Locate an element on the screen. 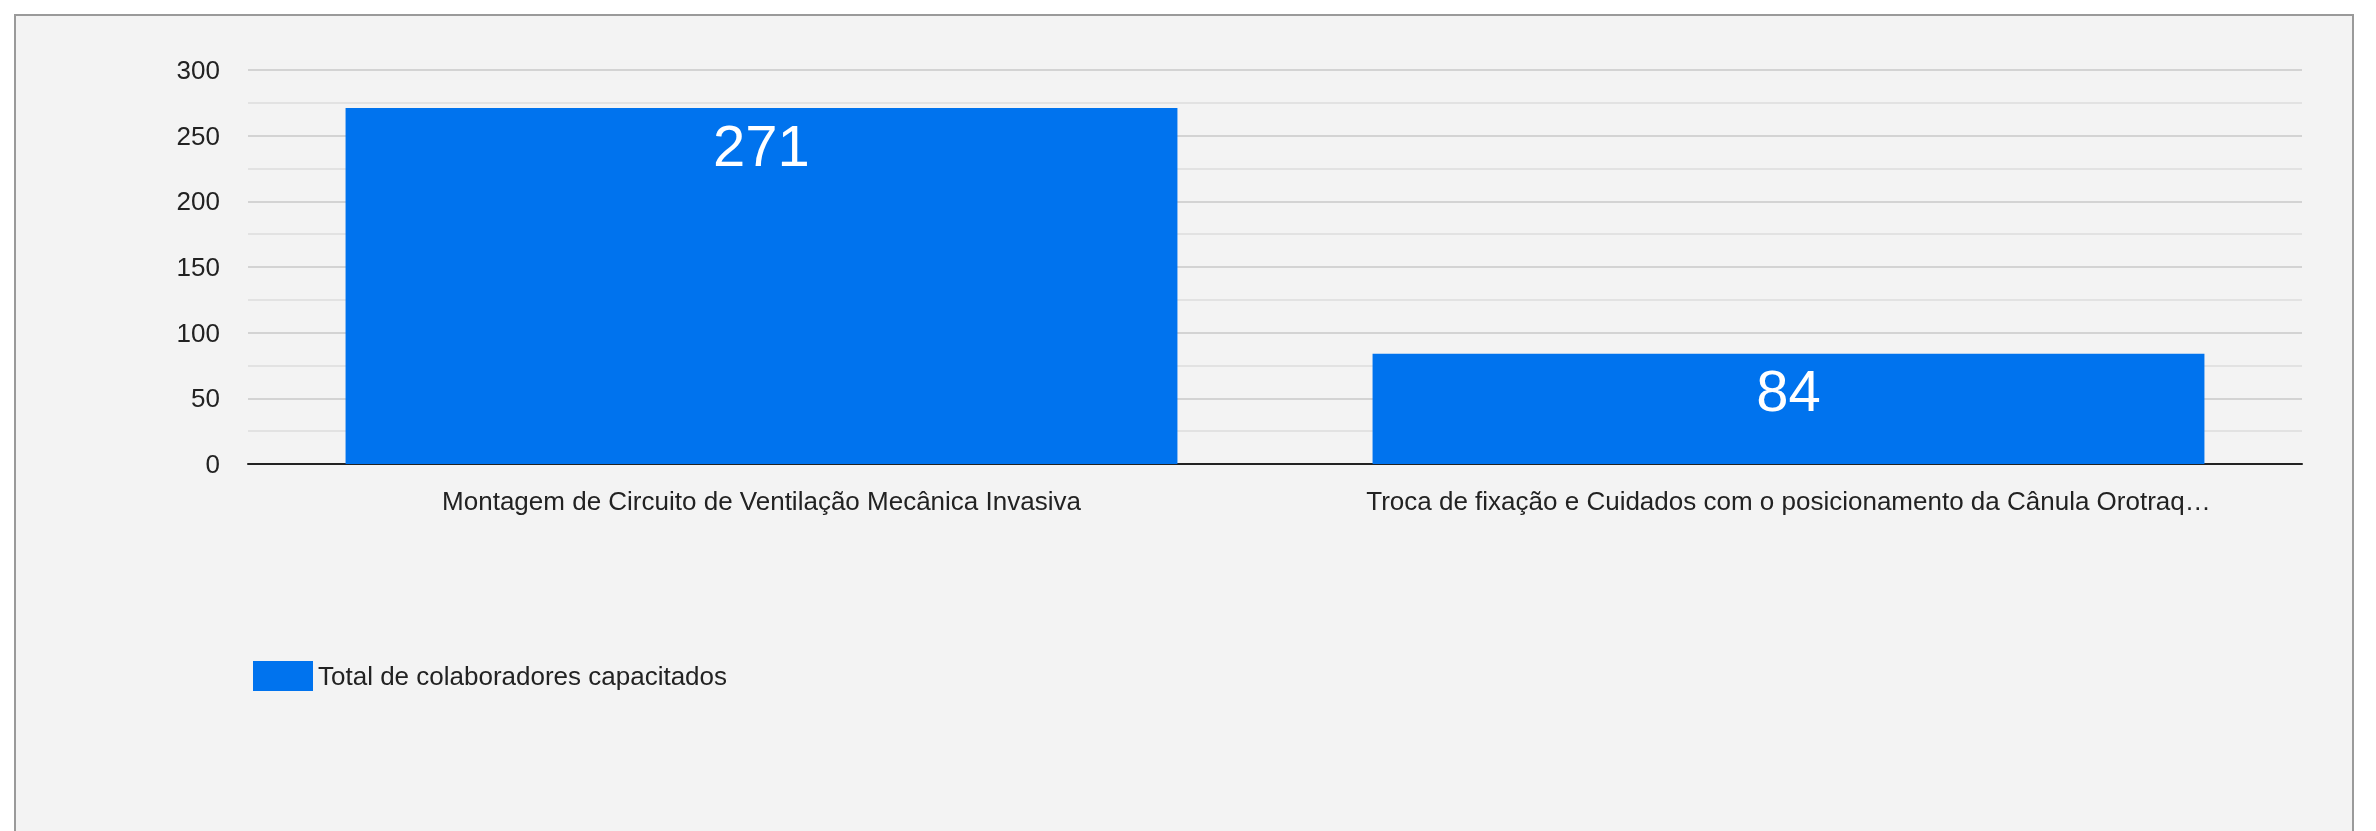  y-tick-label: 200 is located at coordinates (198, 201).